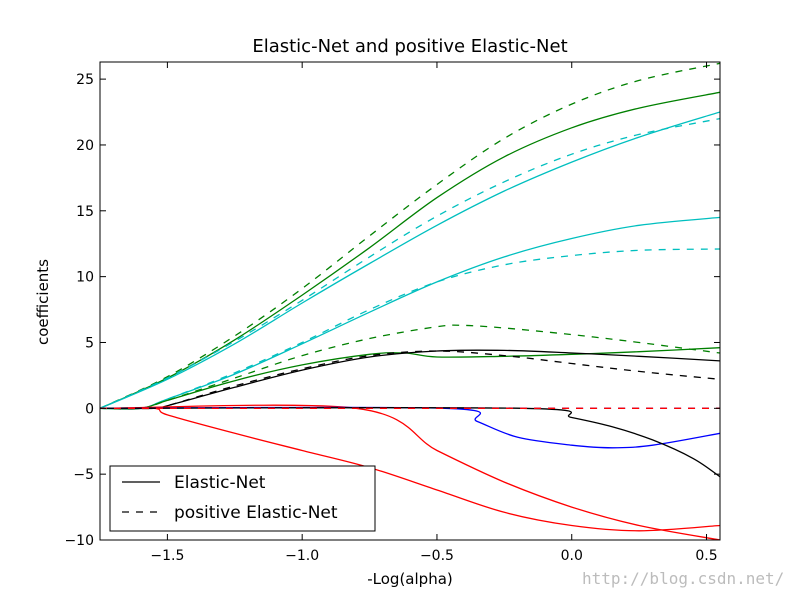  I want to click on legend-box, so click(242, 498).